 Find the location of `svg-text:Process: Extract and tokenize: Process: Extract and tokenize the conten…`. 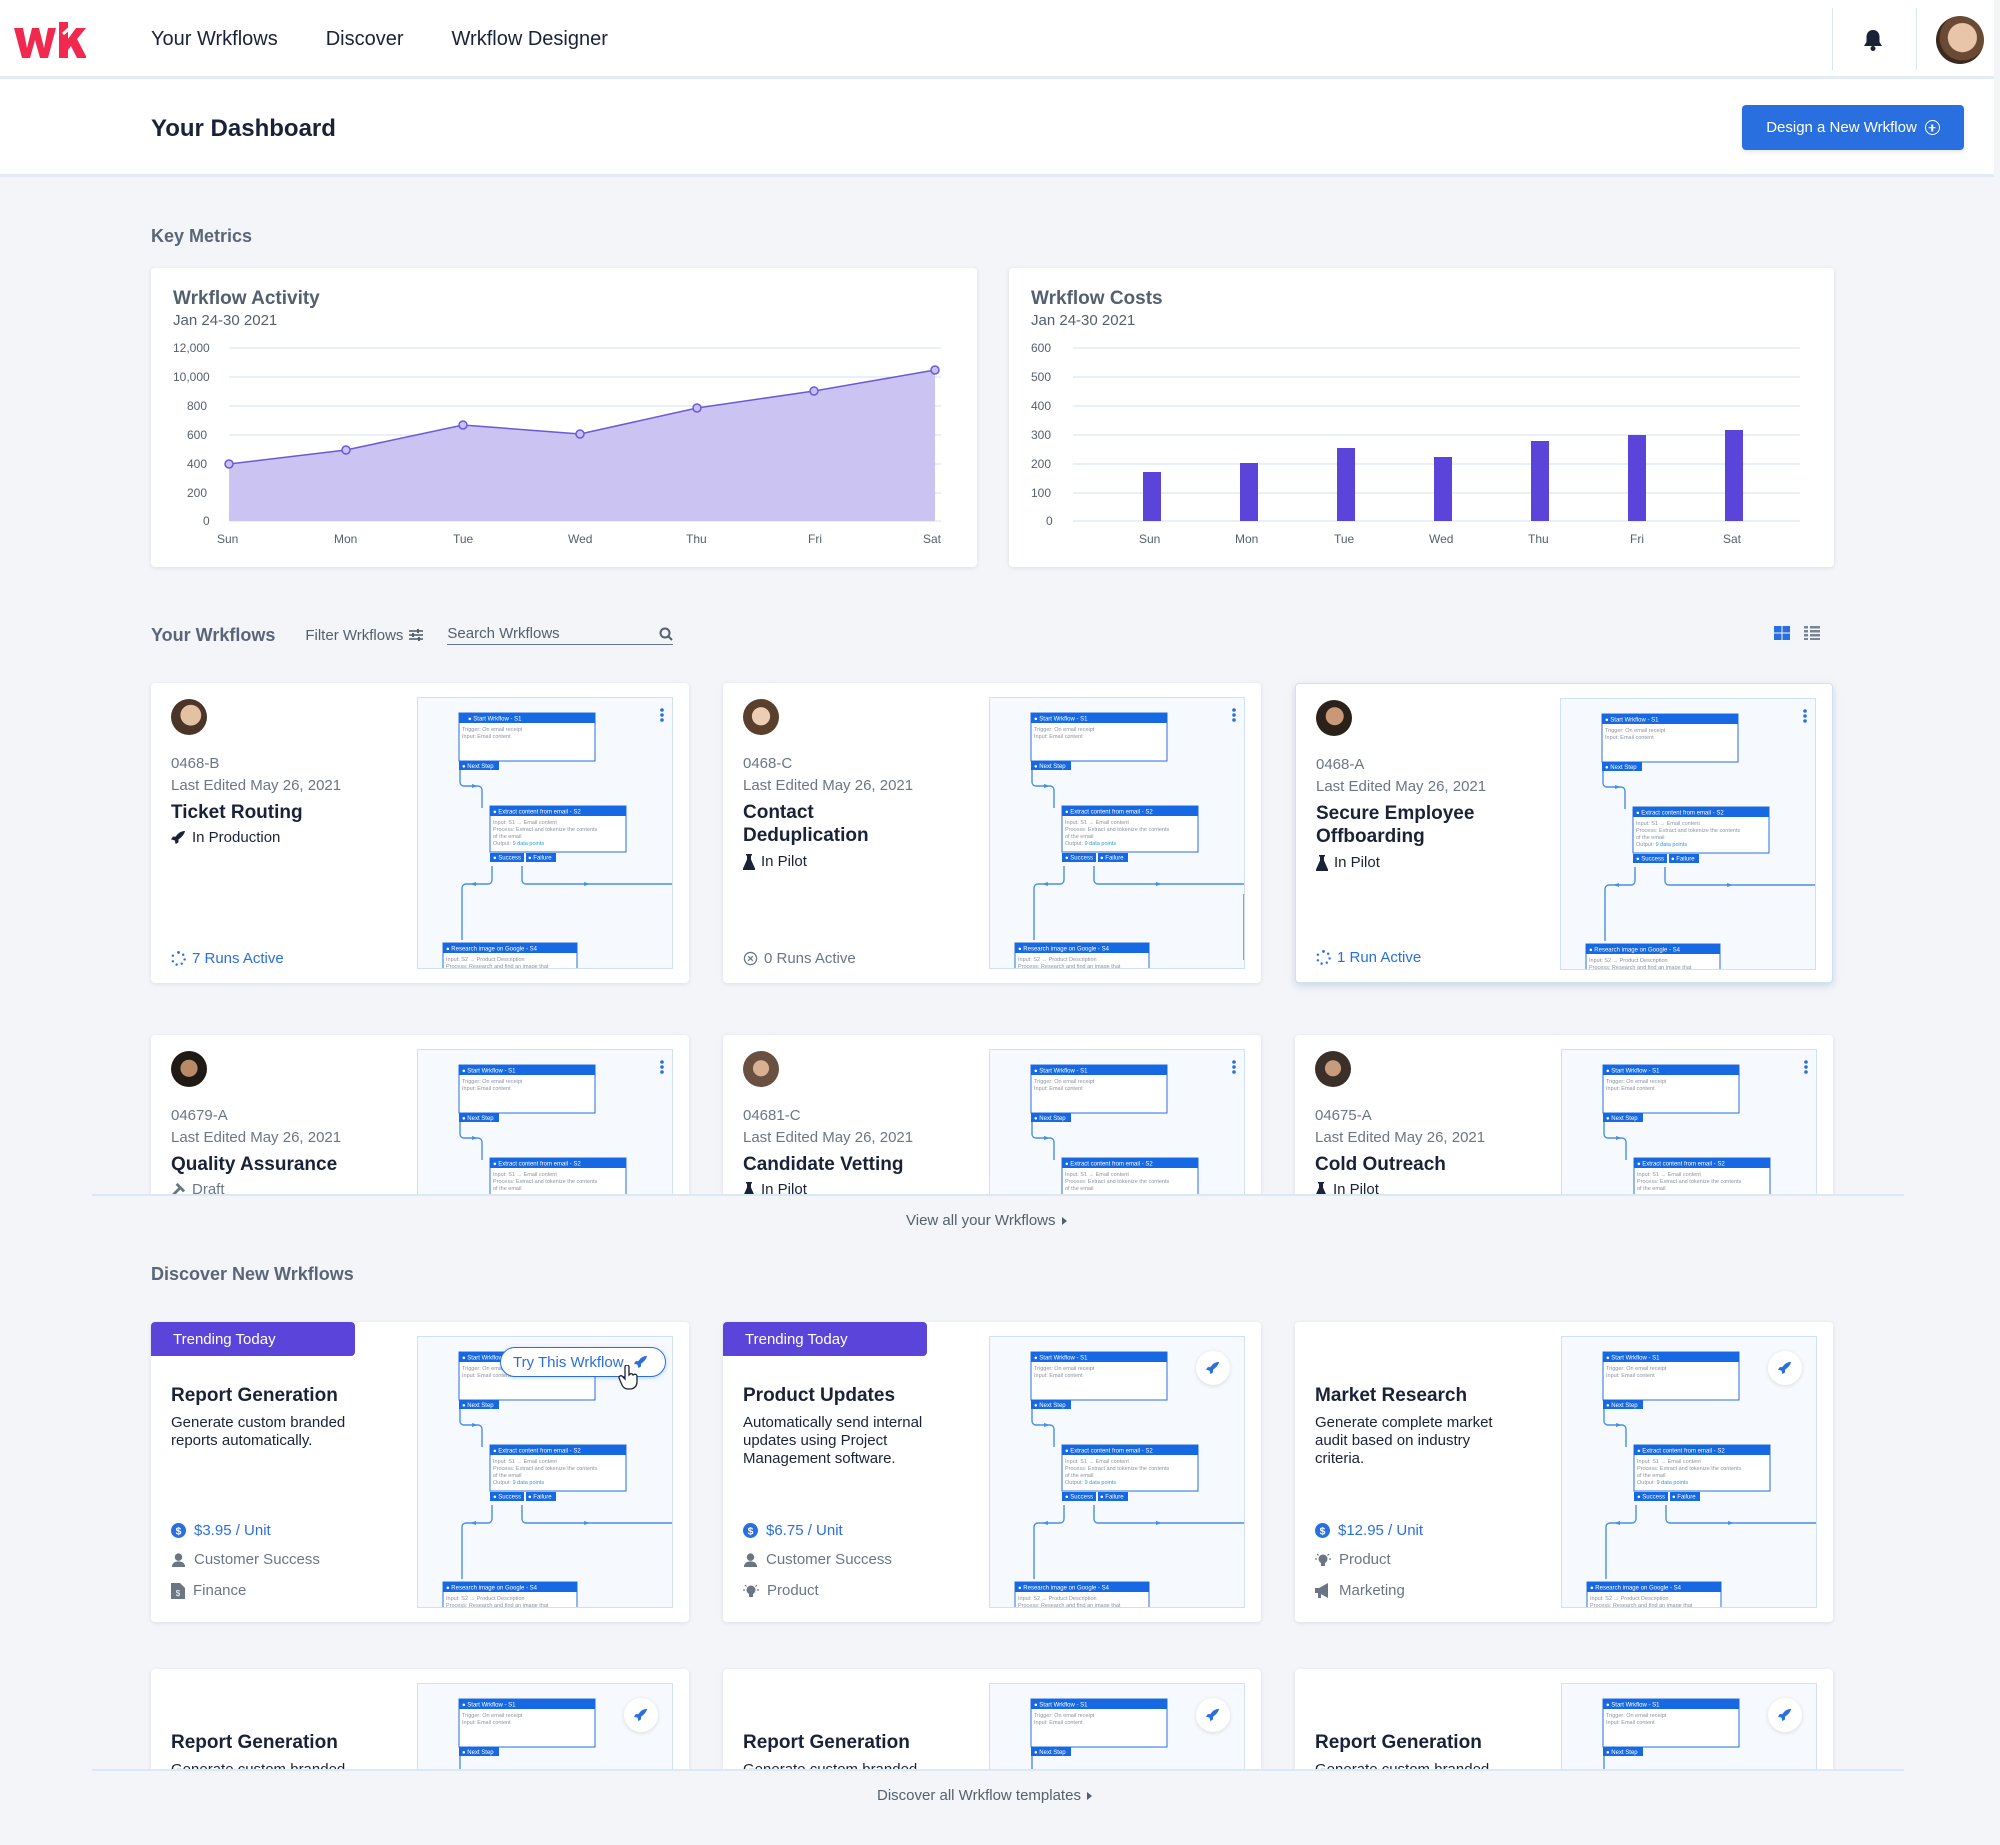

svg-text:Process: Extract and tokenize: Process: Extract and tokenize the conten… is located at coordinates (545, 1182).